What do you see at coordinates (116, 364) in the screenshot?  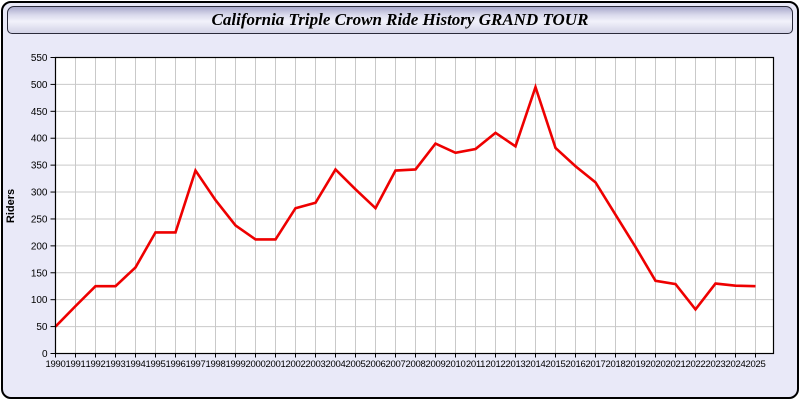 I see `x-tick-label: 1993` at bounding box center [116, 364].